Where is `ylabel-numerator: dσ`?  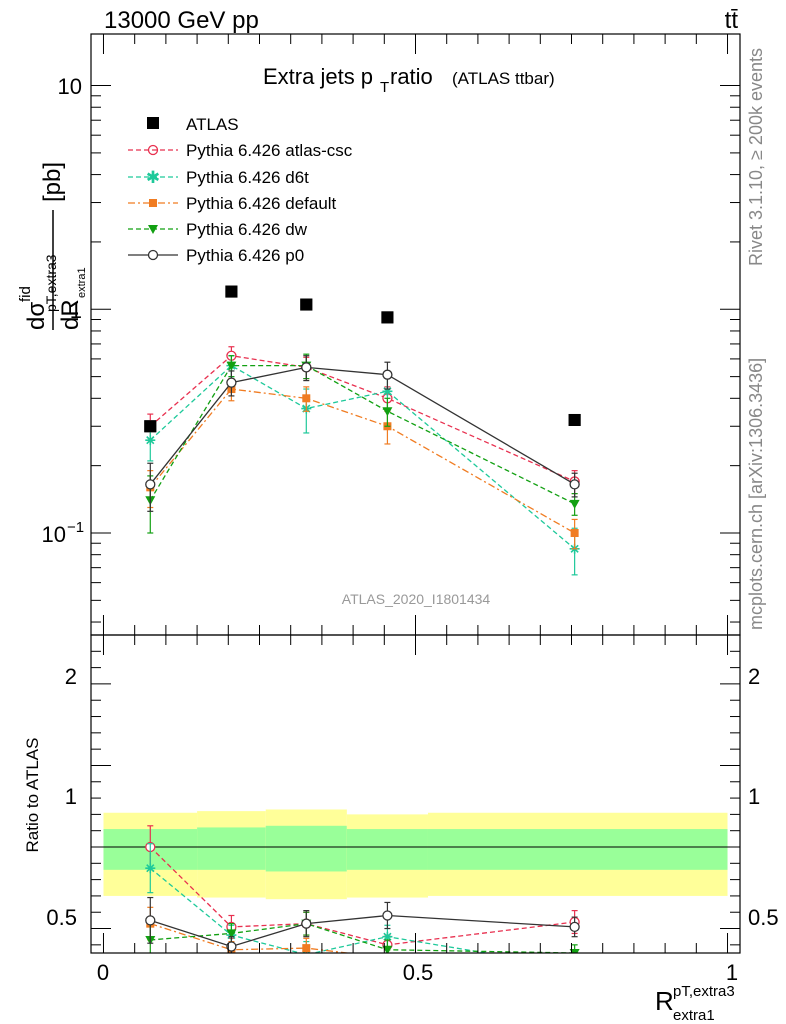 ylabel-numerator: dσ is located at coordinates (36, 316).